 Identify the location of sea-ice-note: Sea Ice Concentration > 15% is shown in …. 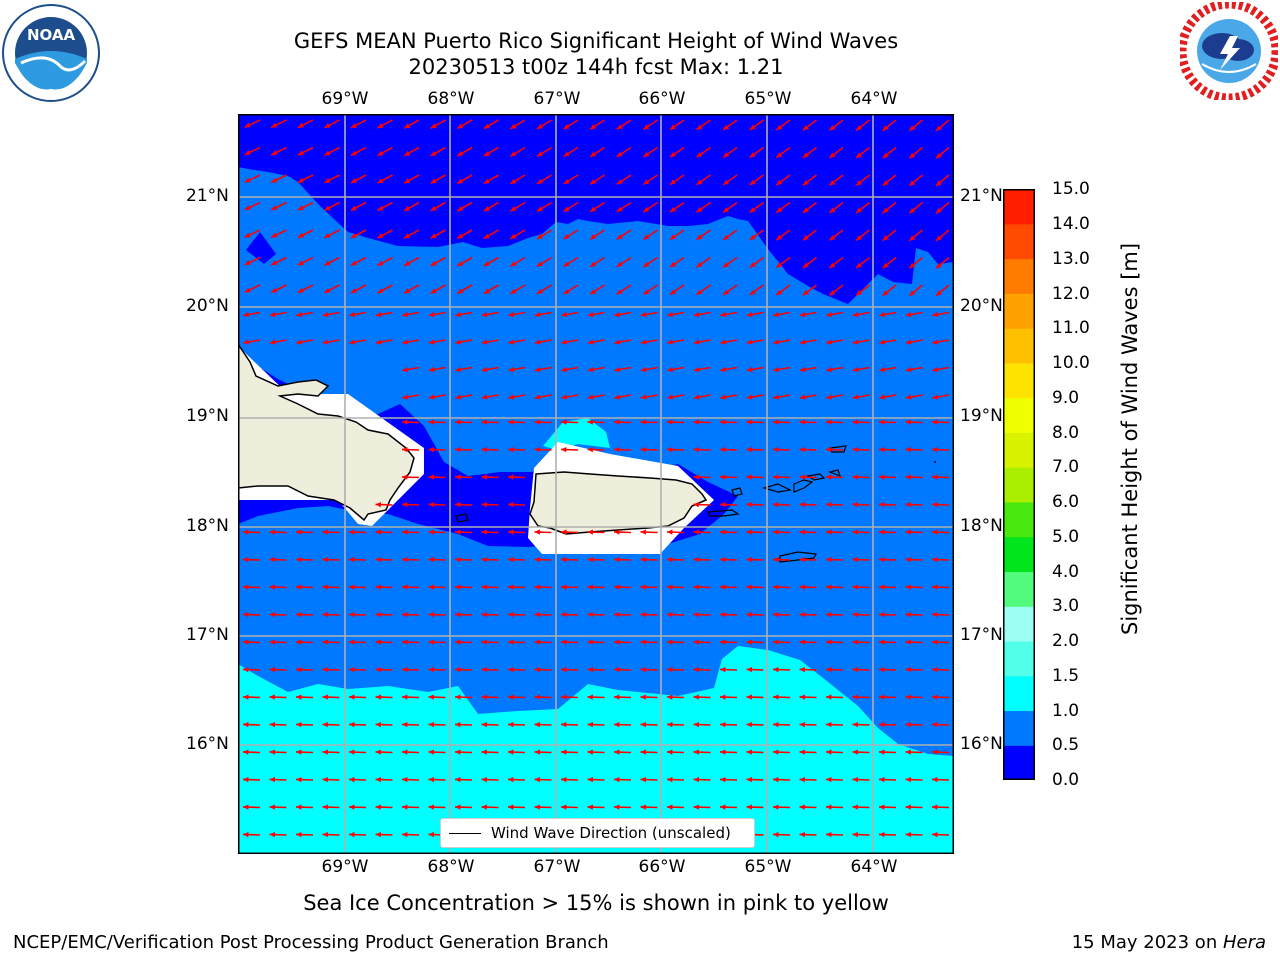
(596, 903).